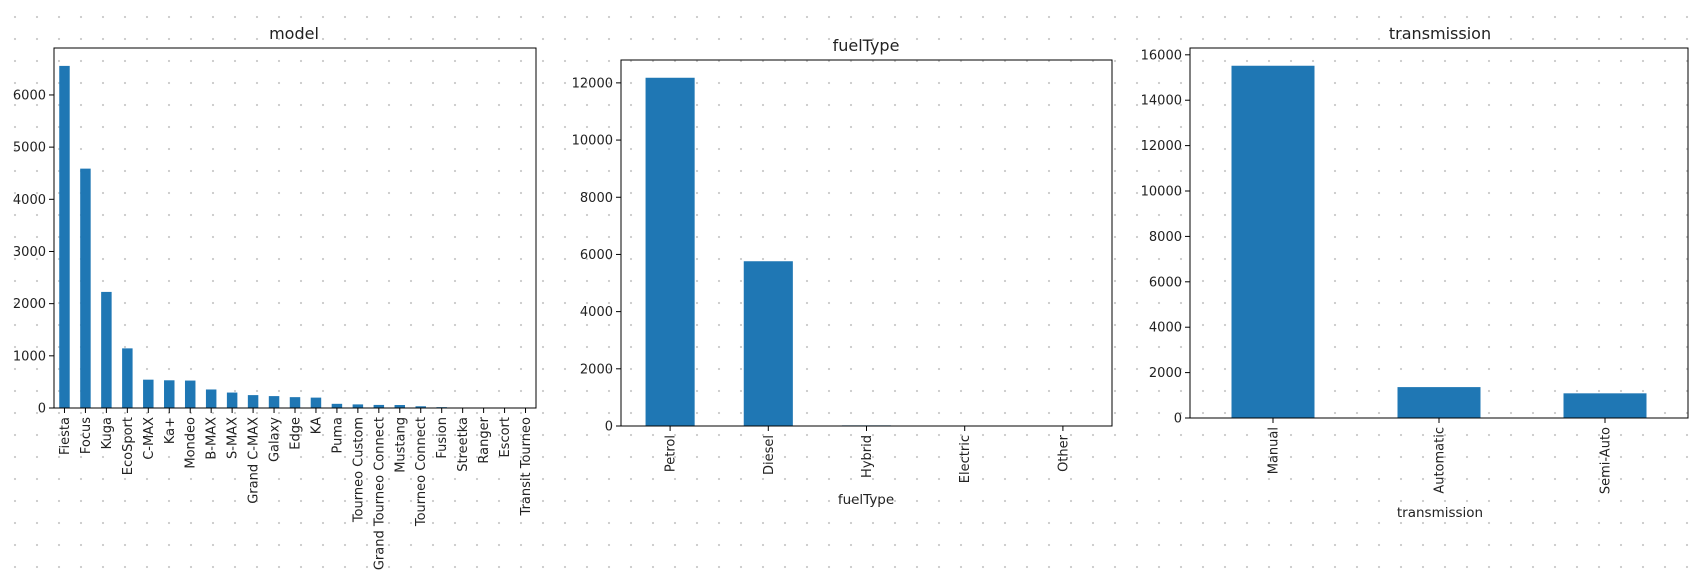 This screenshot has width=1706, height=587. What do you see at coordinates (64, 236) in the screenshot?
I see `bar-fiesta` at bounding box center [64, 236].